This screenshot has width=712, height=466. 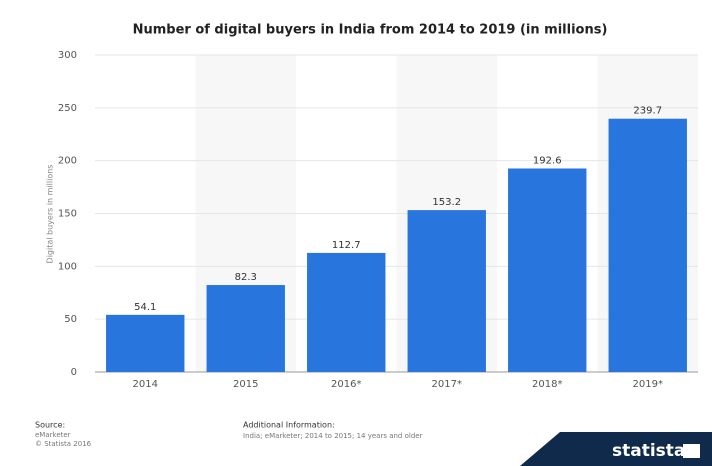 I want to click on y-tick-label: 150, so click(x=67, y=214).